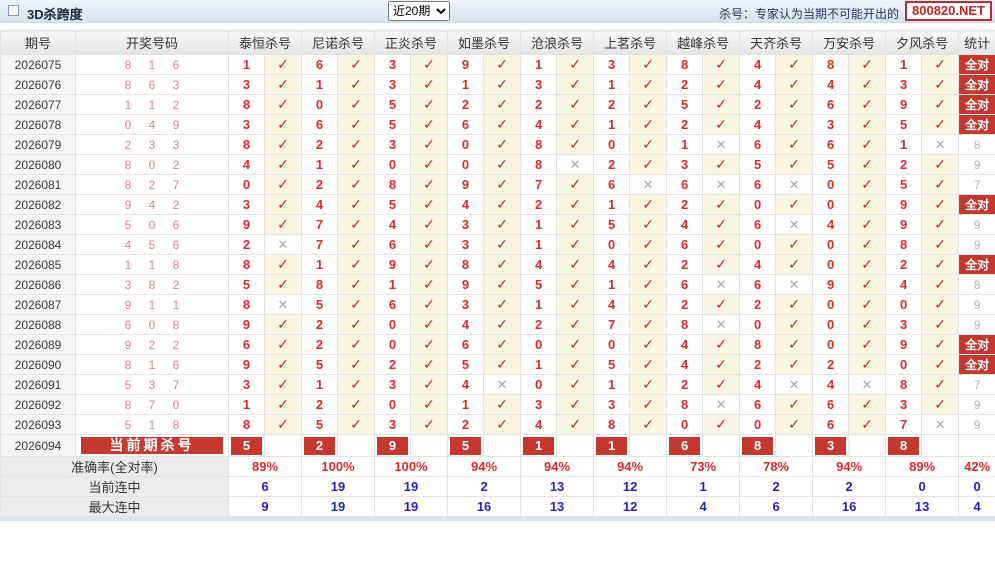 The height and width of the screenshot is (563, 995). What do you see at coordinates (497, 11) in the screenshot?
I see `topbar: 3D杀跨度 近20期 杀号：专家认为当期不可能开出的 800820.NET` at bounding box center [497, 11].